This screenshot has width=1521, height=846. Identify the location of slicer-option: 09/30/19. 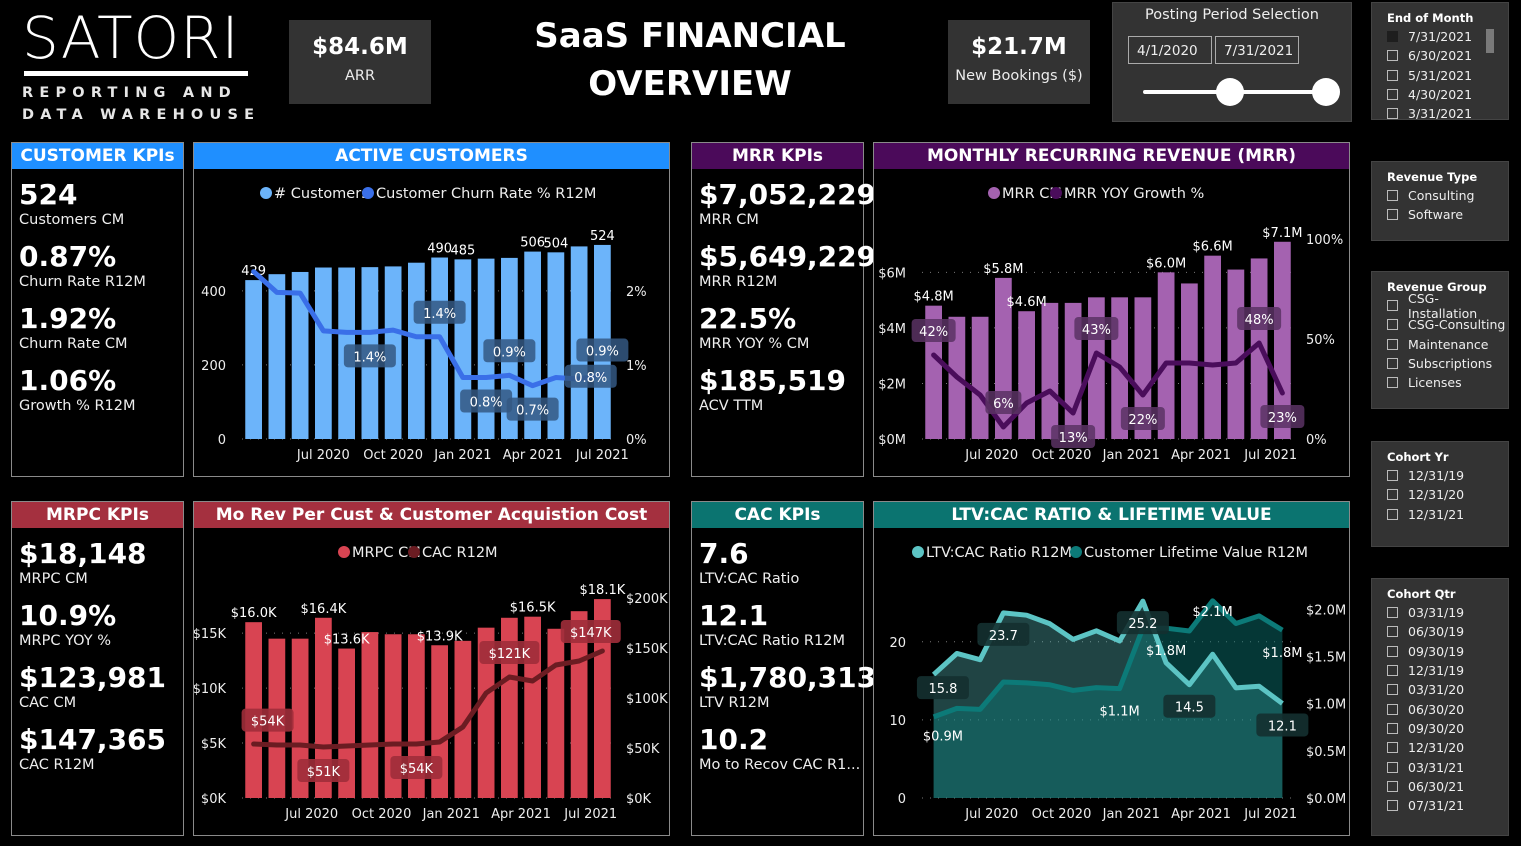
(1447, 651).